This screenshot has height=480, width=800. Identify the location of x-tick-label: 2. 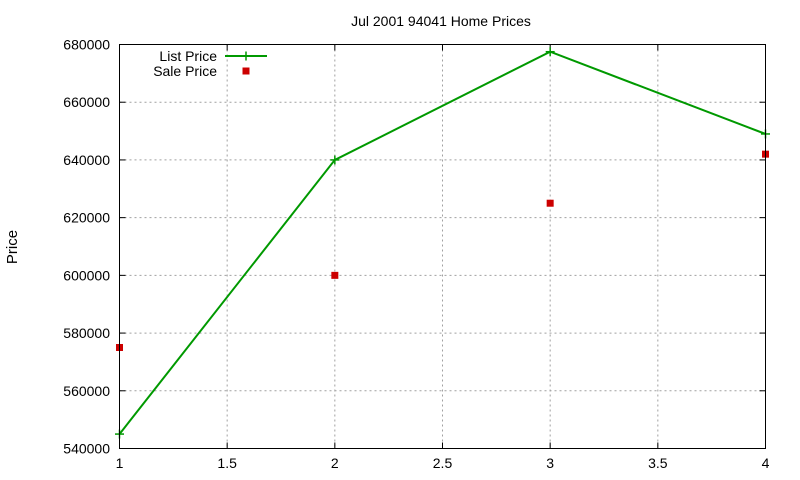
(335, 463).